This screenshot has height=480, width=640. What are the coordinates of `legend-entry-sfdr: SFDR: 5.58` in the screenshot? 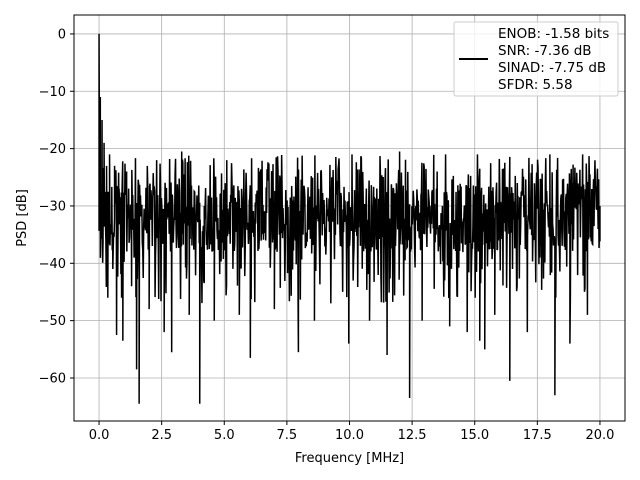 It's located at (535, 85).